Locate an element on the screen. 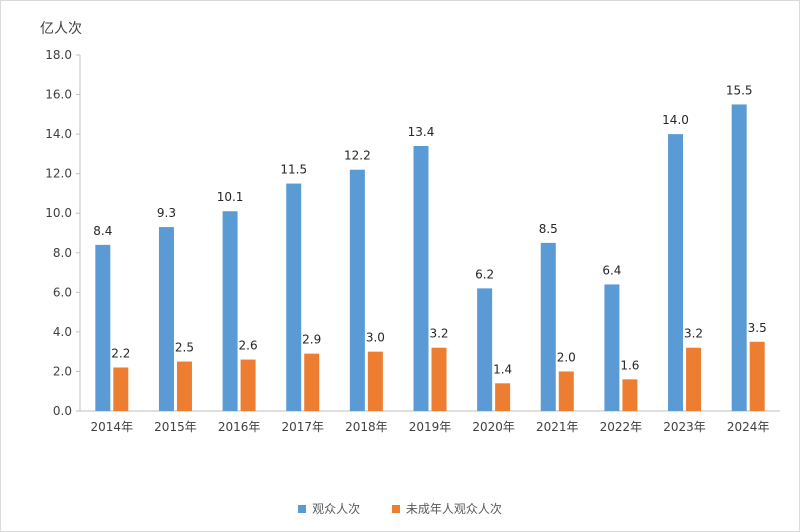 The width and height of the screenshot is (800, 532). x-tick-label: 2018年 is located at coordinates (366, 427).